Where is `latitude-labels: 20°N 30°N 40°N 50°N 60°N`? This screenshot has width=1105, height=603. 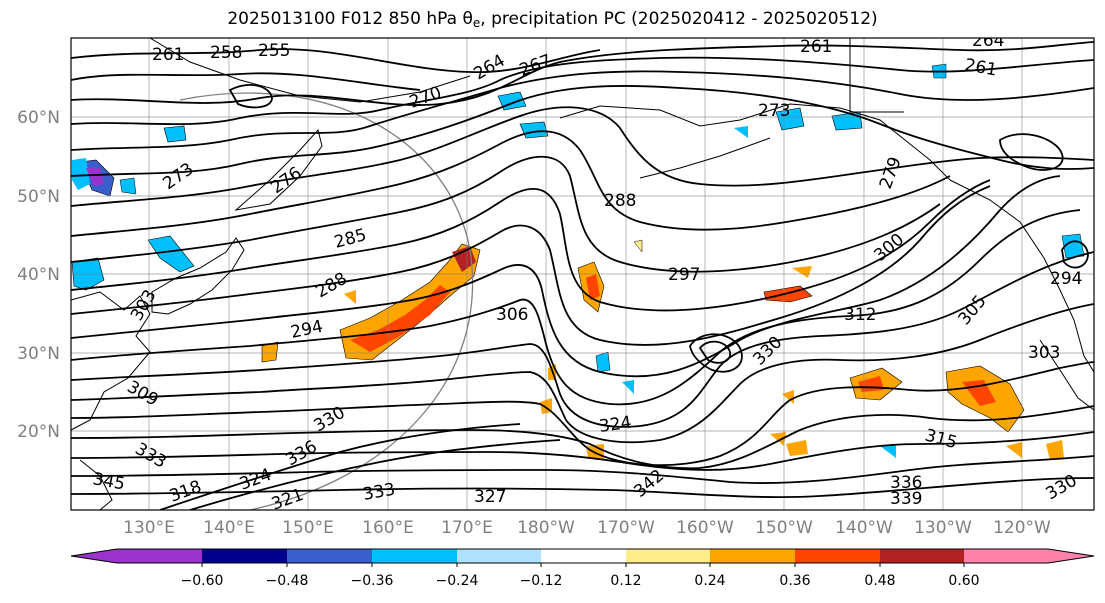 latitude-labels: 20°N 30°N 40°N 50°N 60°N is located at coordinates (38, 275).